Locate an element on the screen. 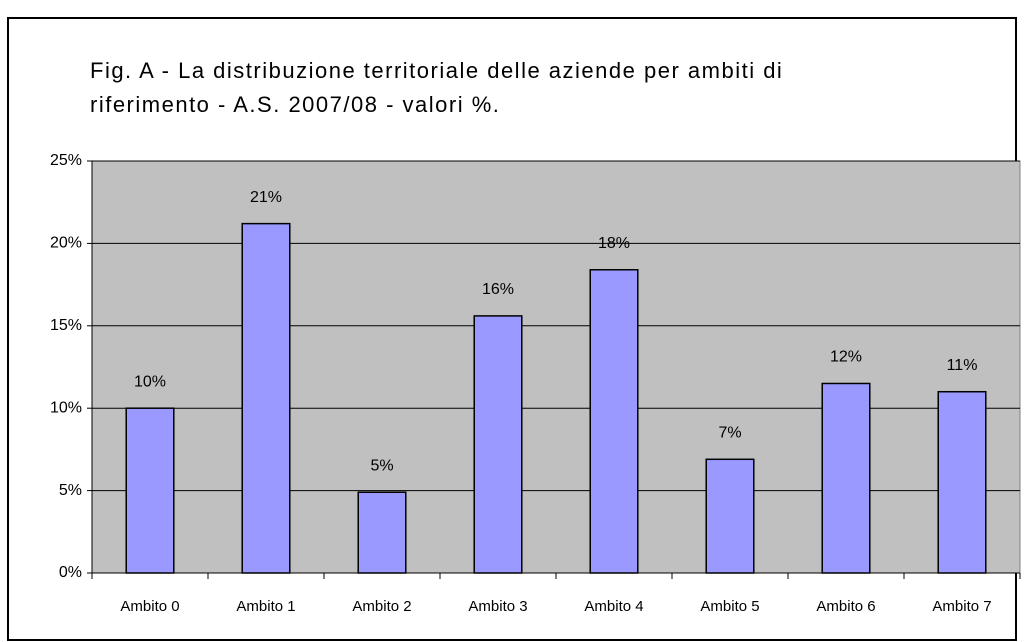 The height and width of the screenshot is (642, 1024). x-tick-label: Ambito 3 is located at coordinates (497, 606).